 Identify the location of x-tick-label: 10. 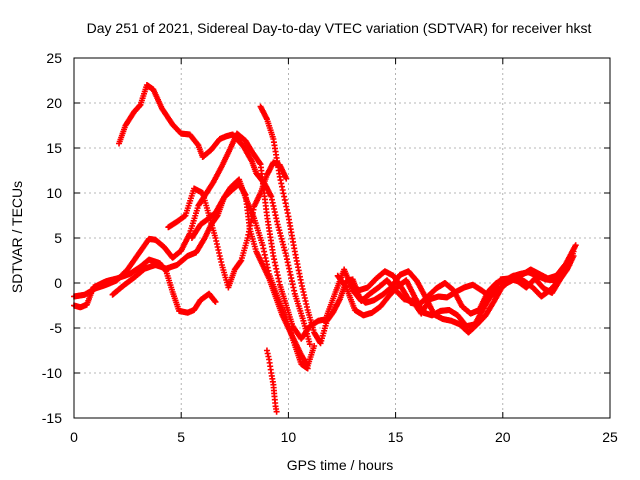
(289, 437).